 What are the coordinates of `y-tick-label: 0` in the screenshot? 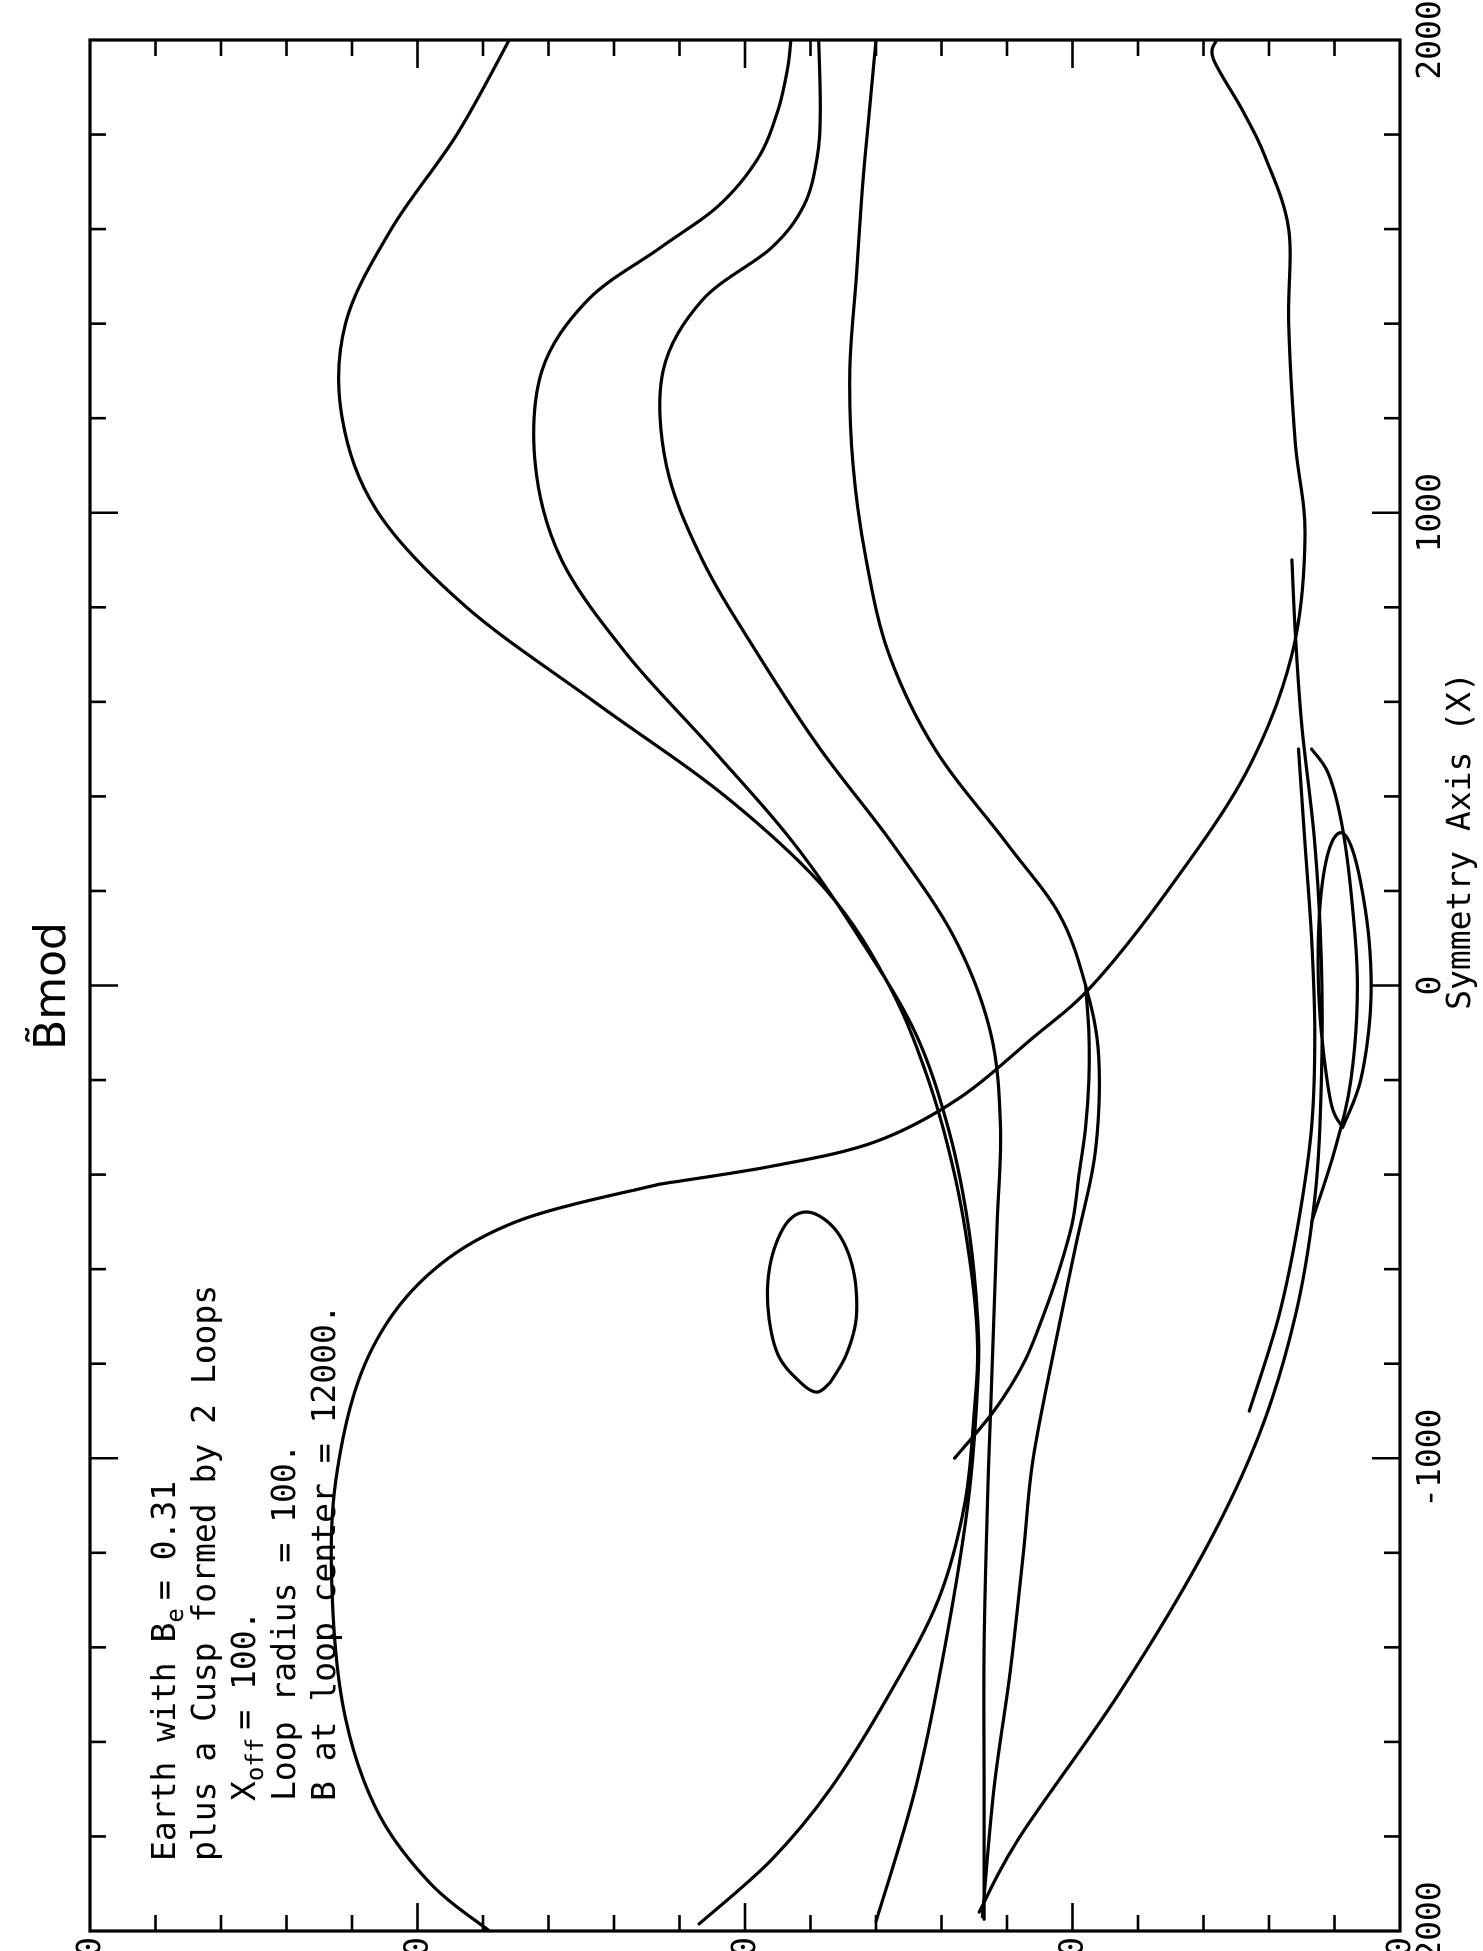 It's located at (1398, 1944).